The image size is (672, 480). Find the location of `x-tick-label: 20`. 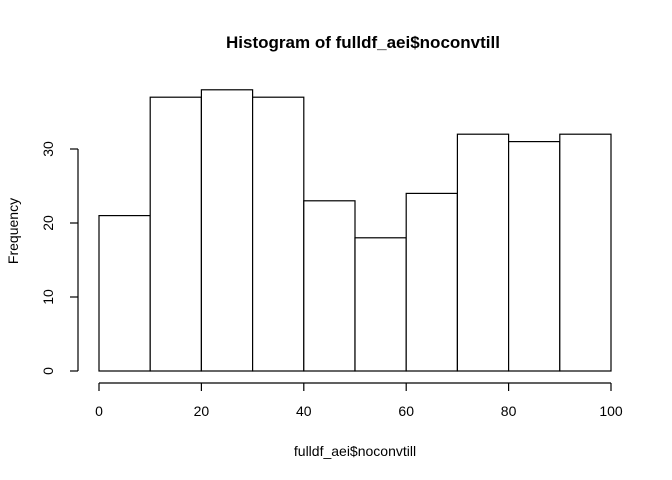

x-tick-label: 20 is located at coordinates (202, 411).